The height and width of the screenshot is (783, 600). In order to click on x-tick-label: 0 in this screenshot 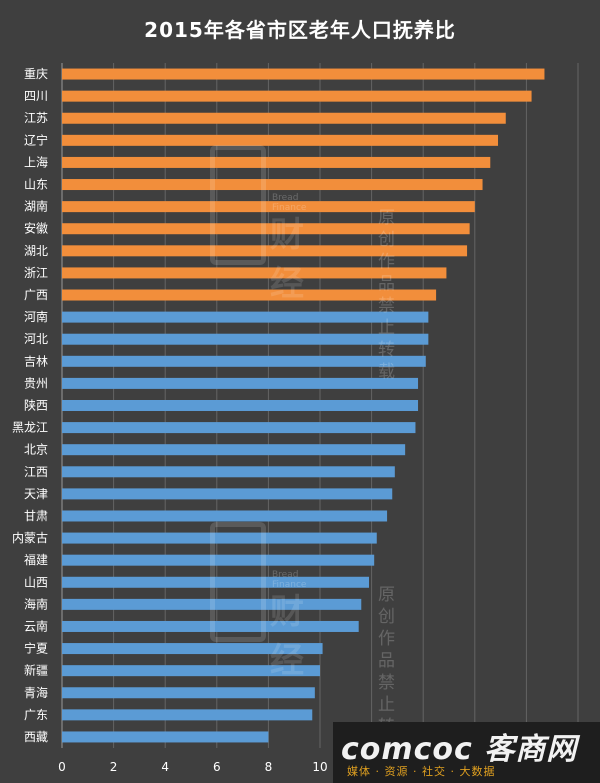, I will do `click(62, 767)`.